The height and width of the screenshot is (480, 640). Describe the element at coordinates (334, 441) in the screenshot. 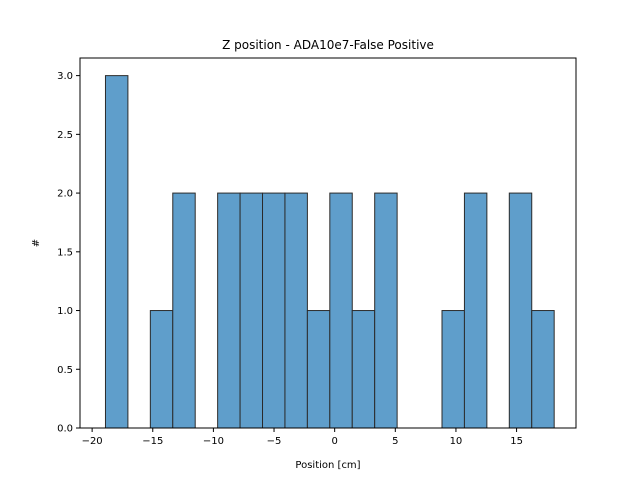

I see `x-tick-label: 0` at that location.